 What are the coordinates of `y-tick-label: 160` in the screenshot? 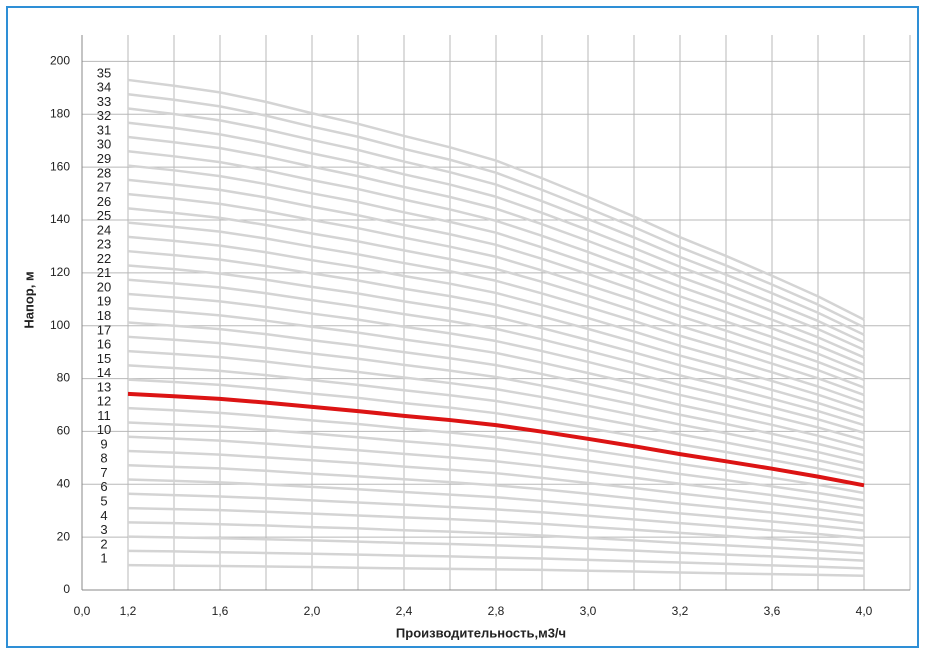 It's located at (60, 166).